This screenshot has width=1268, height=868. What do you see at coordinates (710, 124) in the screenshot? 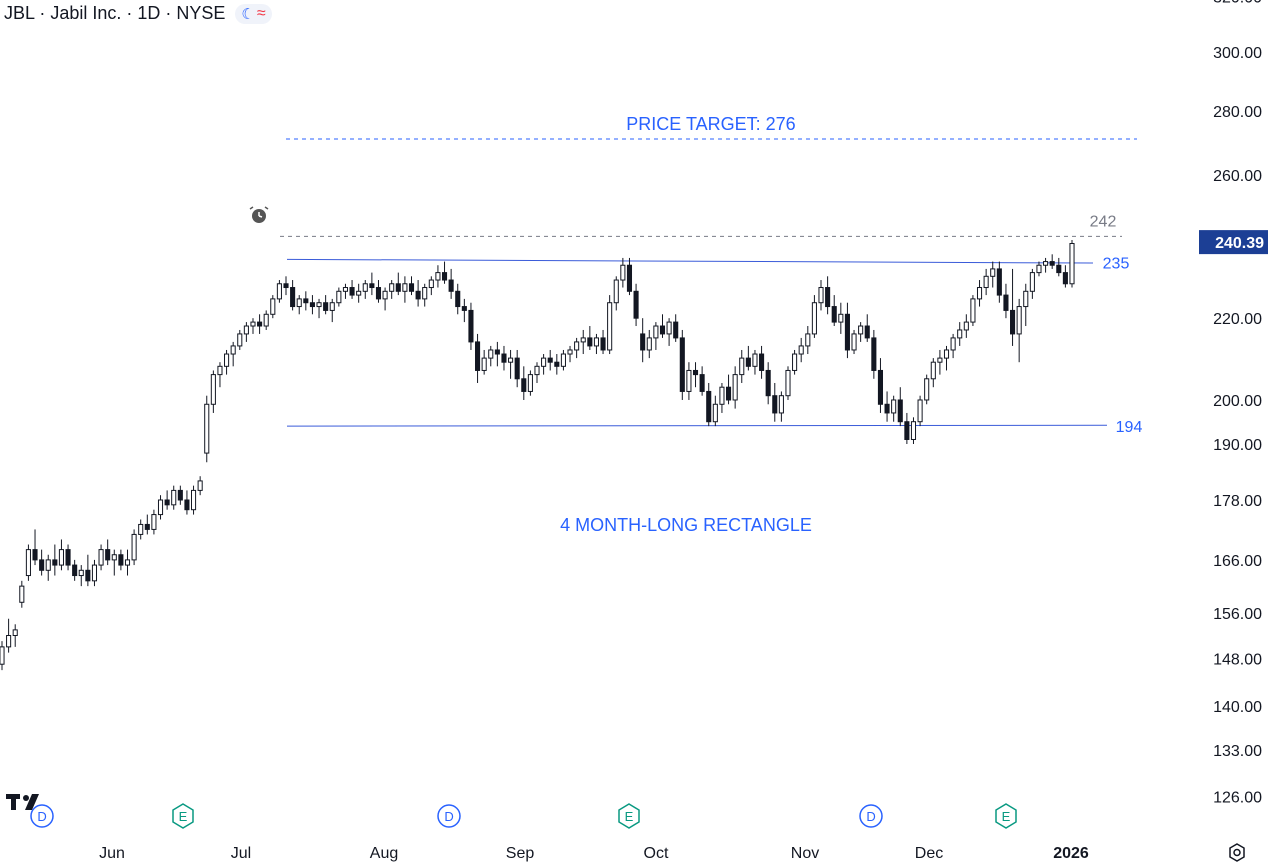
I see `price-target-annotation: PRICE TARGET: 276` at bounding box center [710, 124].